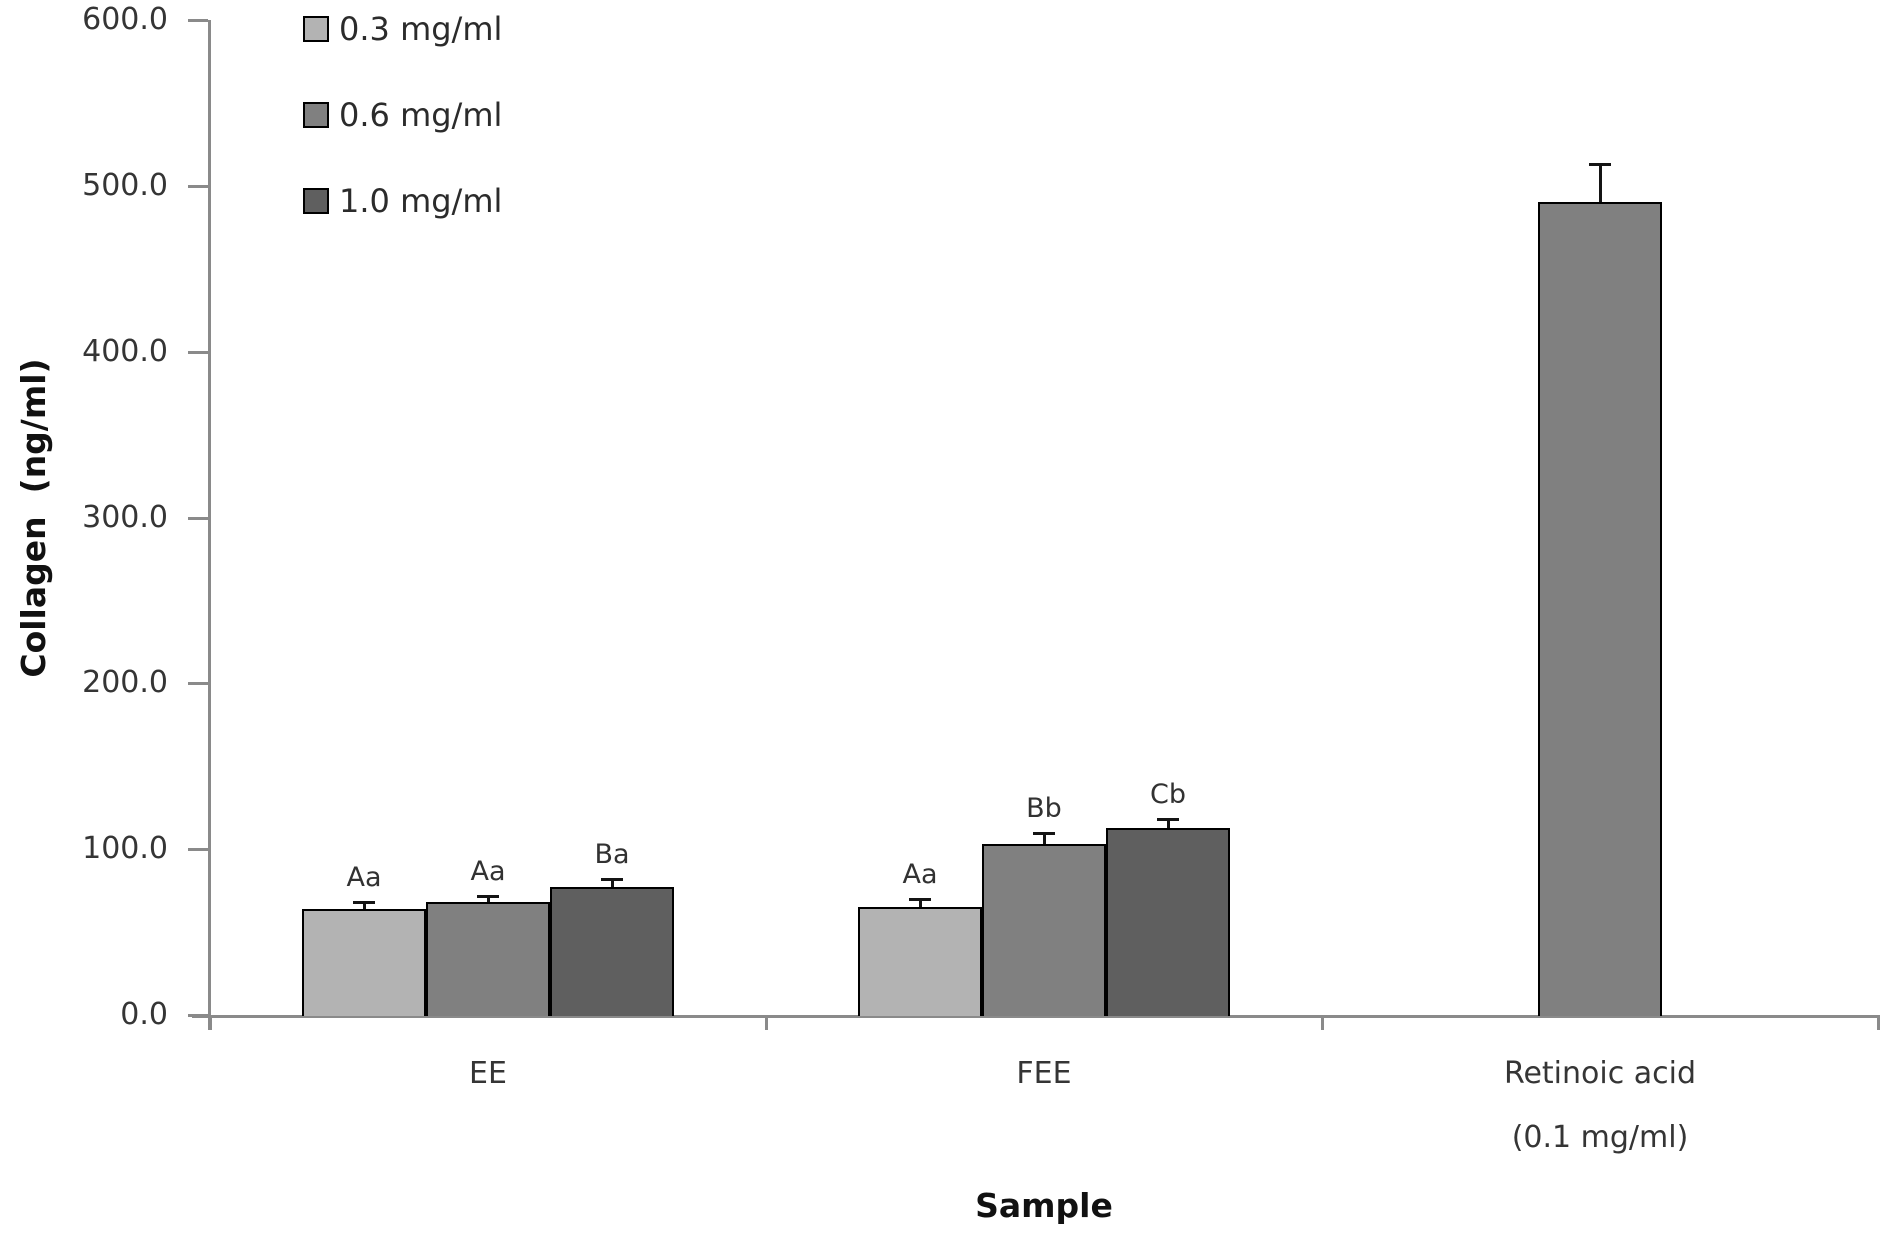 The image size is (1890, 1235). I want to click on x-category-label-line: Retinoic acid, so click(1600, 1073).